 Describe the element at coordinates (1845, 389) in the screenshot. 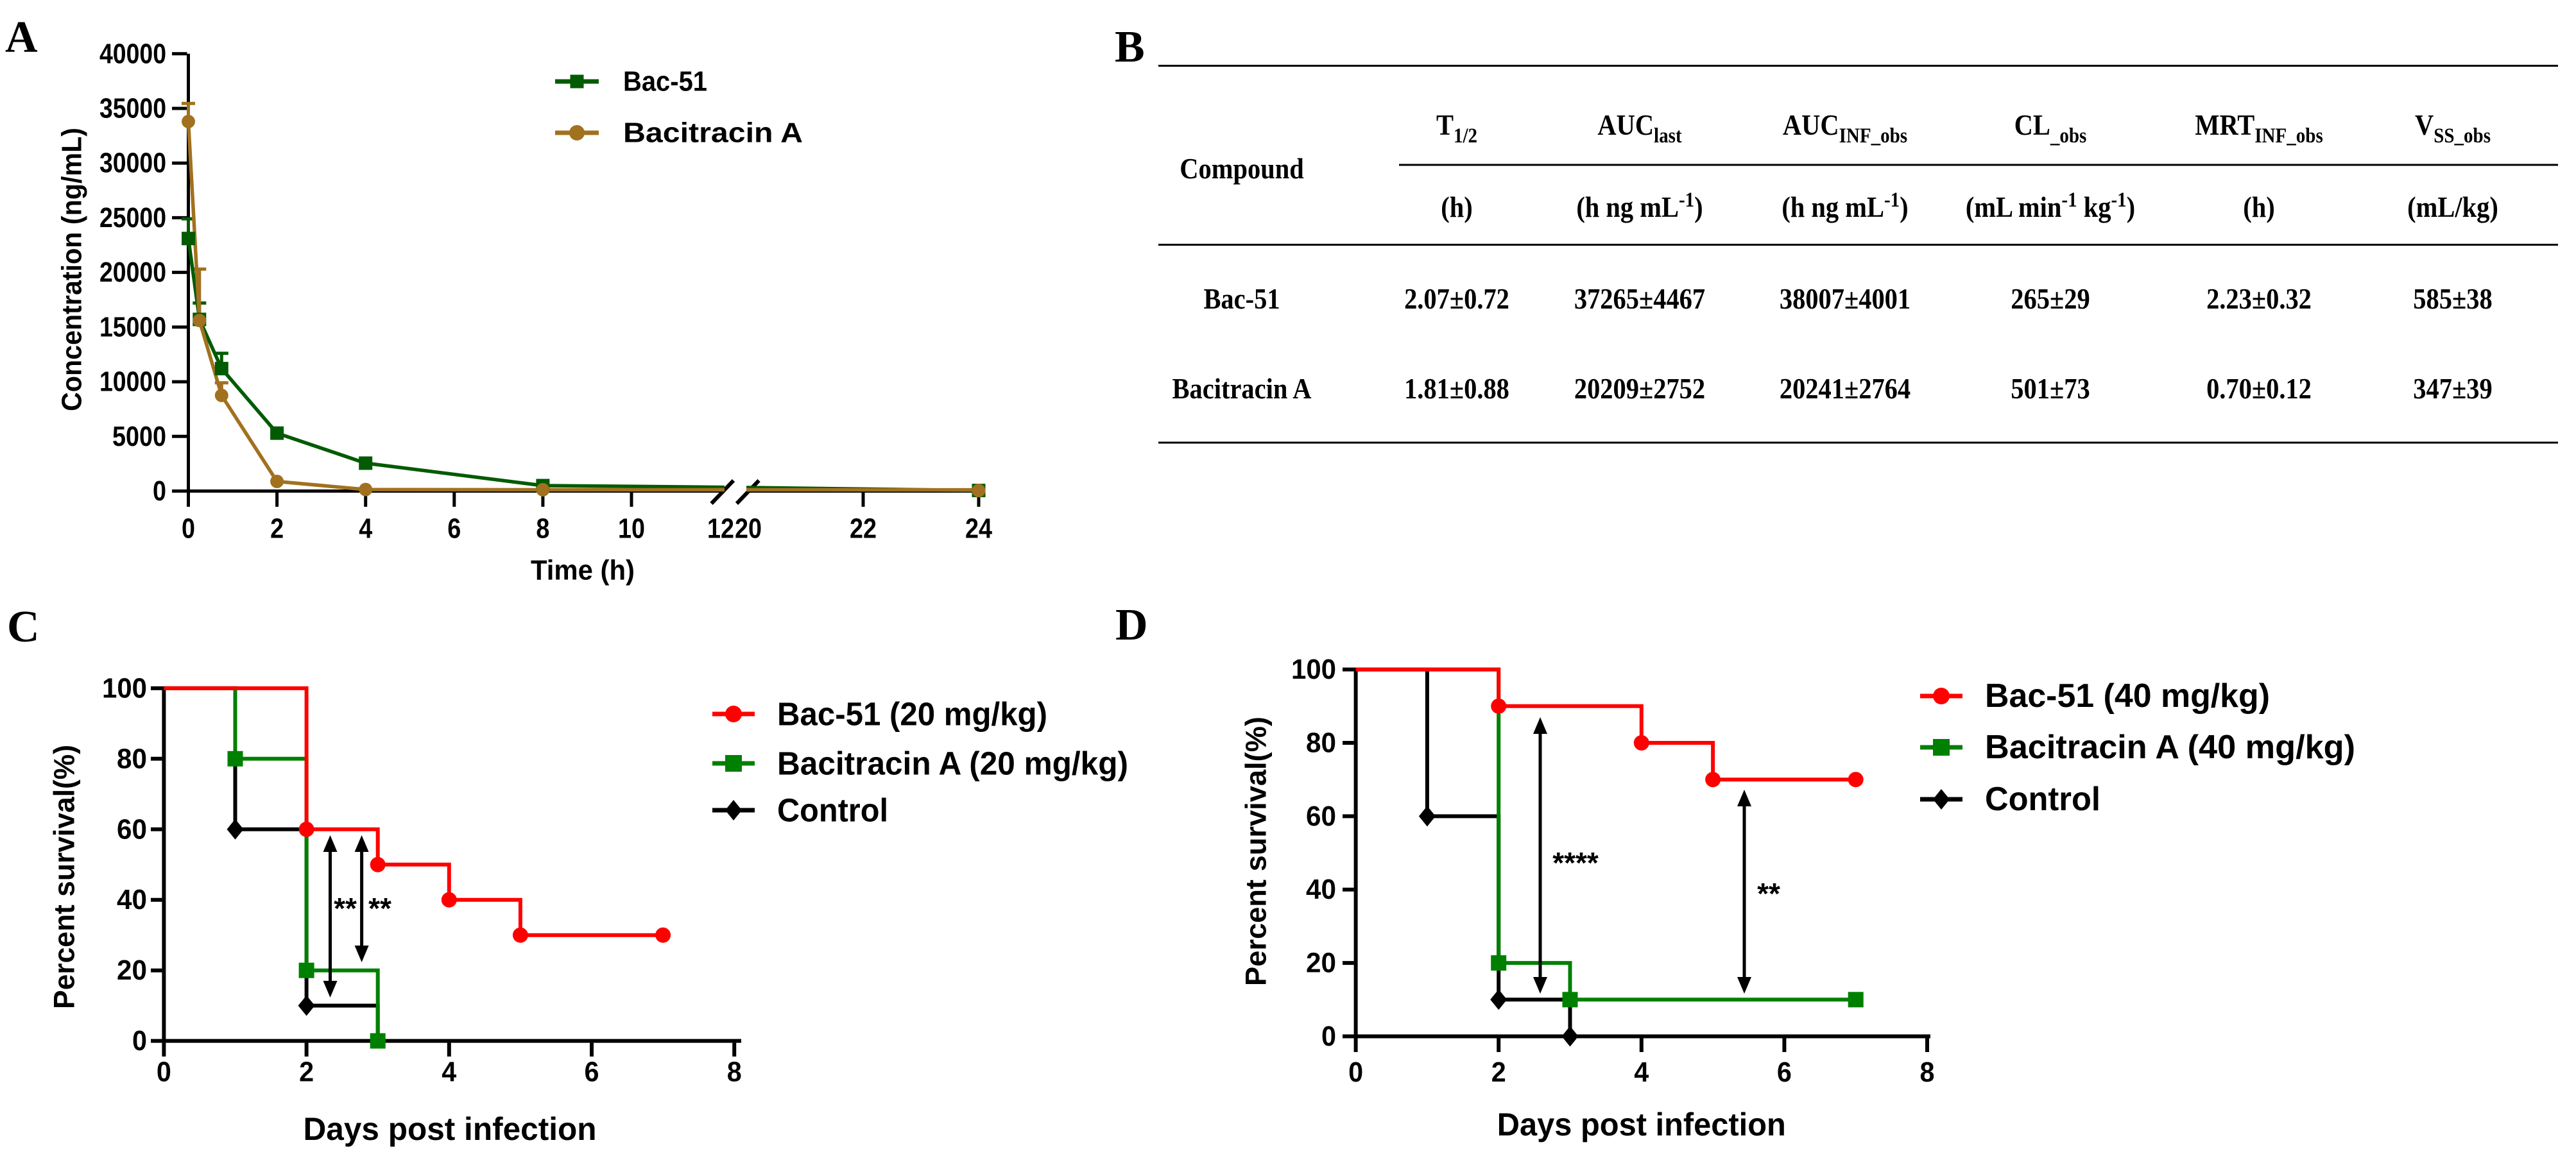

I see `svg-text: 20241±2764` at that location.